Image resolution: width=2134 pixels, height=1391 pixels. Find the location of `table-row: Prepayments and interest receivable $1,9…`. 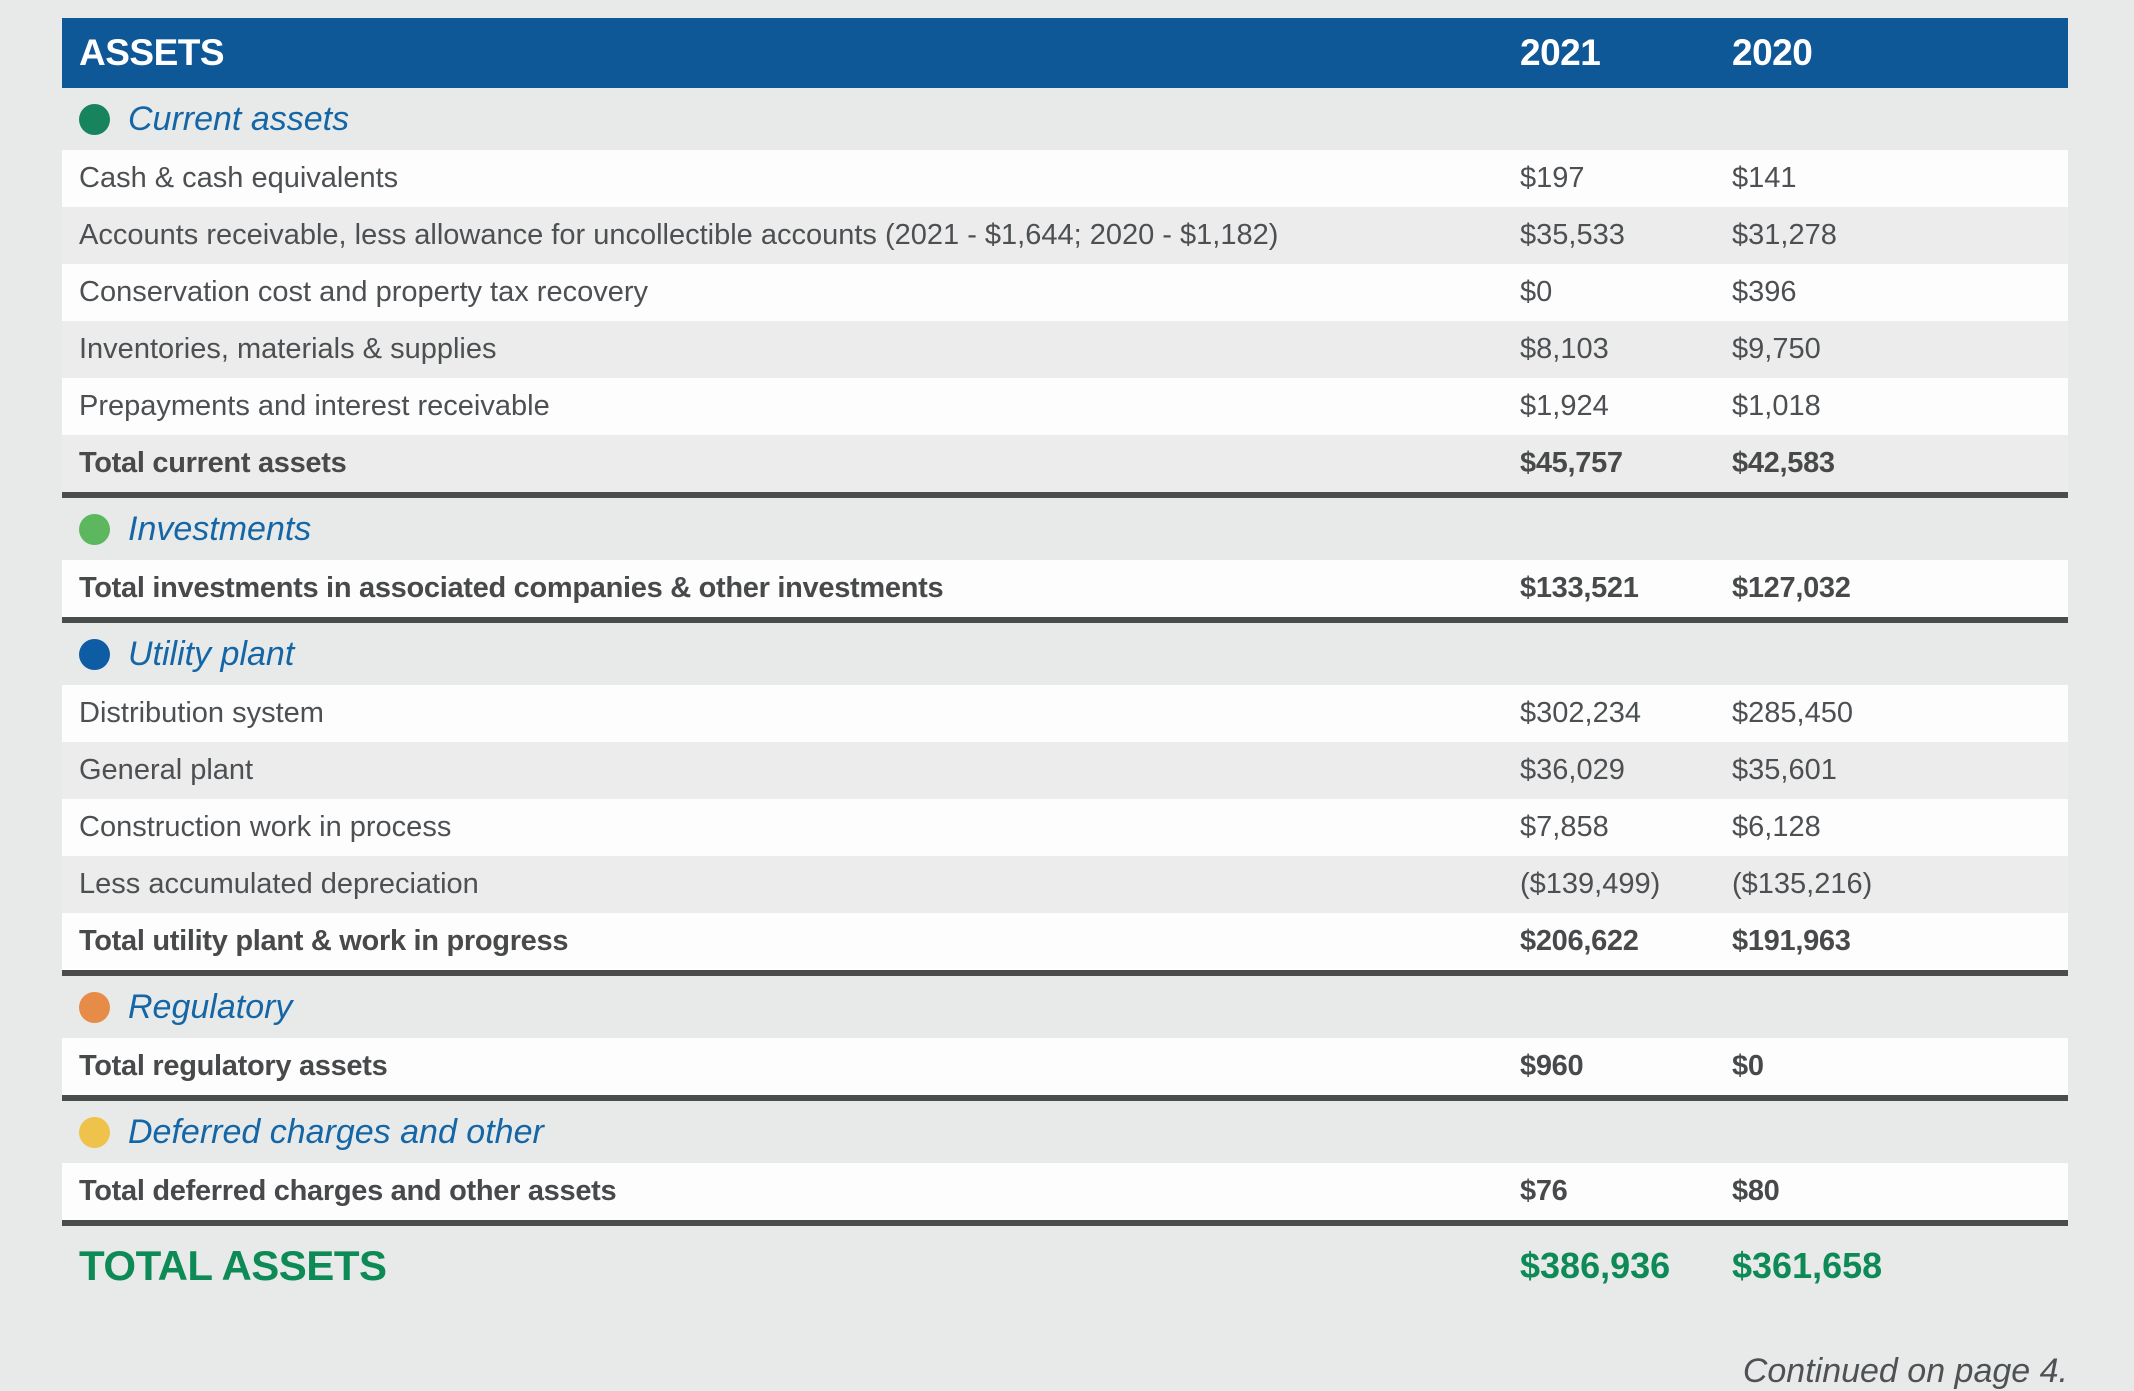

table-row: Prepayments and interest receivable $1,9… is located at coordinates (1065, 406).